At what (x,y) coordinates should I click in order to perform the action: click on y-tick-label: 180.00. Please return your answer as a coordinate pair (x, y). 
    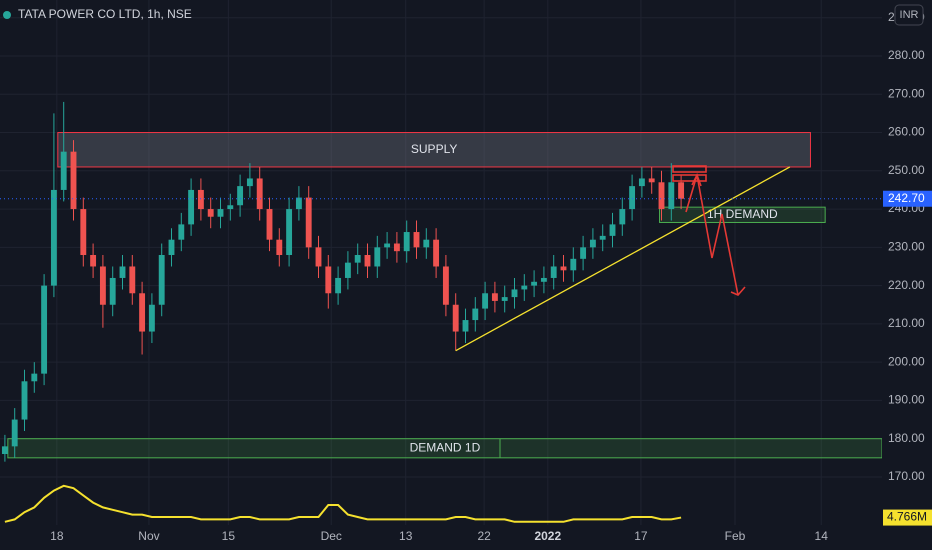
    Looking at the image, I should click on (906, 438).